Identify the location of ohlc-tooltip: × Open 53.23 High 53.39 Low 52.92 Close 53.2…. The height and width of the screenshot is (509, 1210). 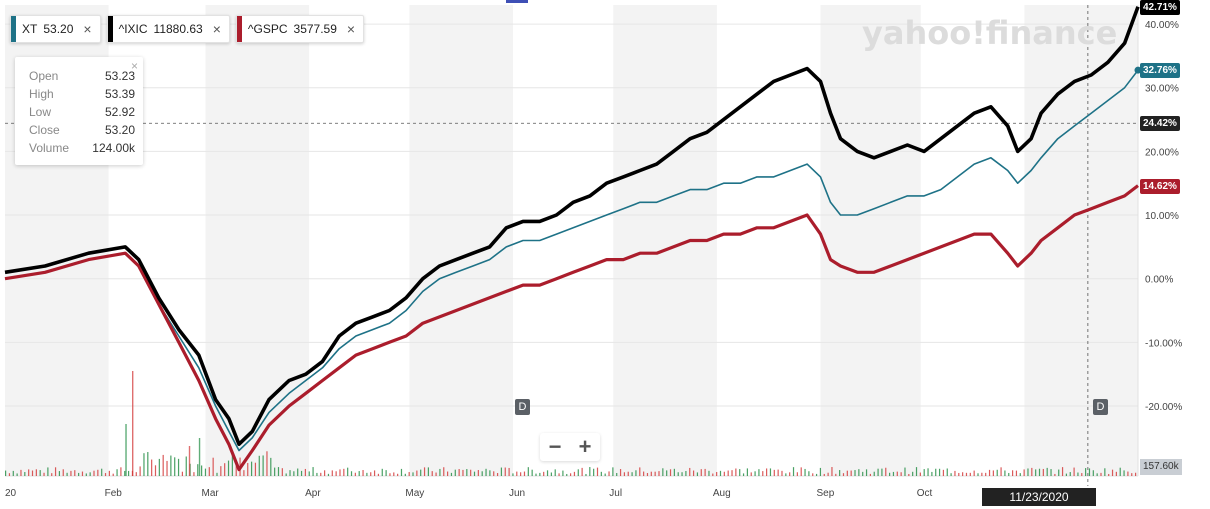
(79, 111).